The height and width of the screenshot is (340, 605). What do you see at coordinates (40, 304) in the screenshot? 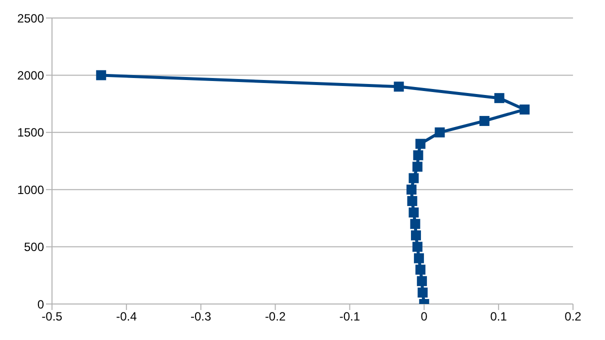
I see `y-tick-label: 0` at bounding box center [40, 304].